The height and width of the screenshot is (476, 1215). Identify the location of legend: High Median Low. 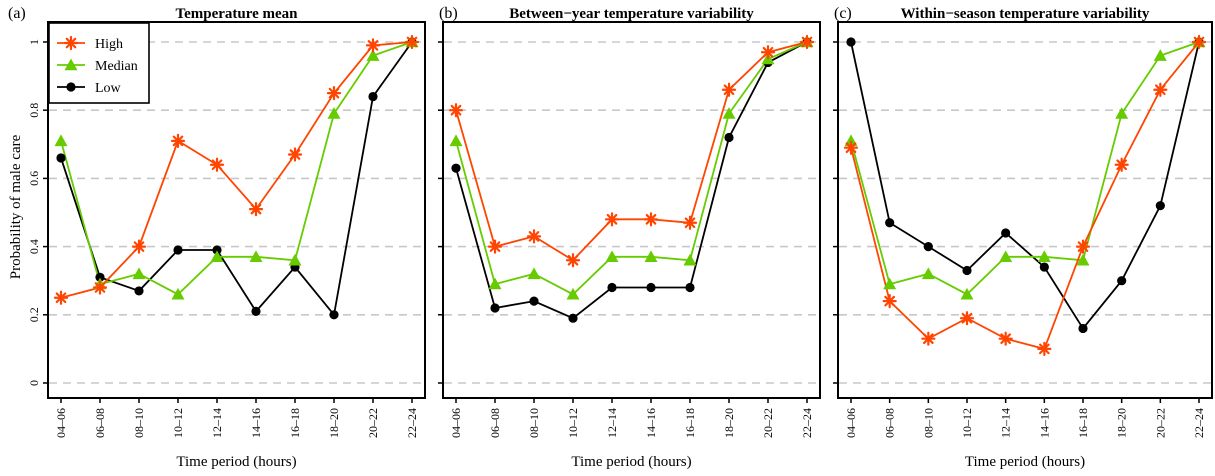
(99, 63).